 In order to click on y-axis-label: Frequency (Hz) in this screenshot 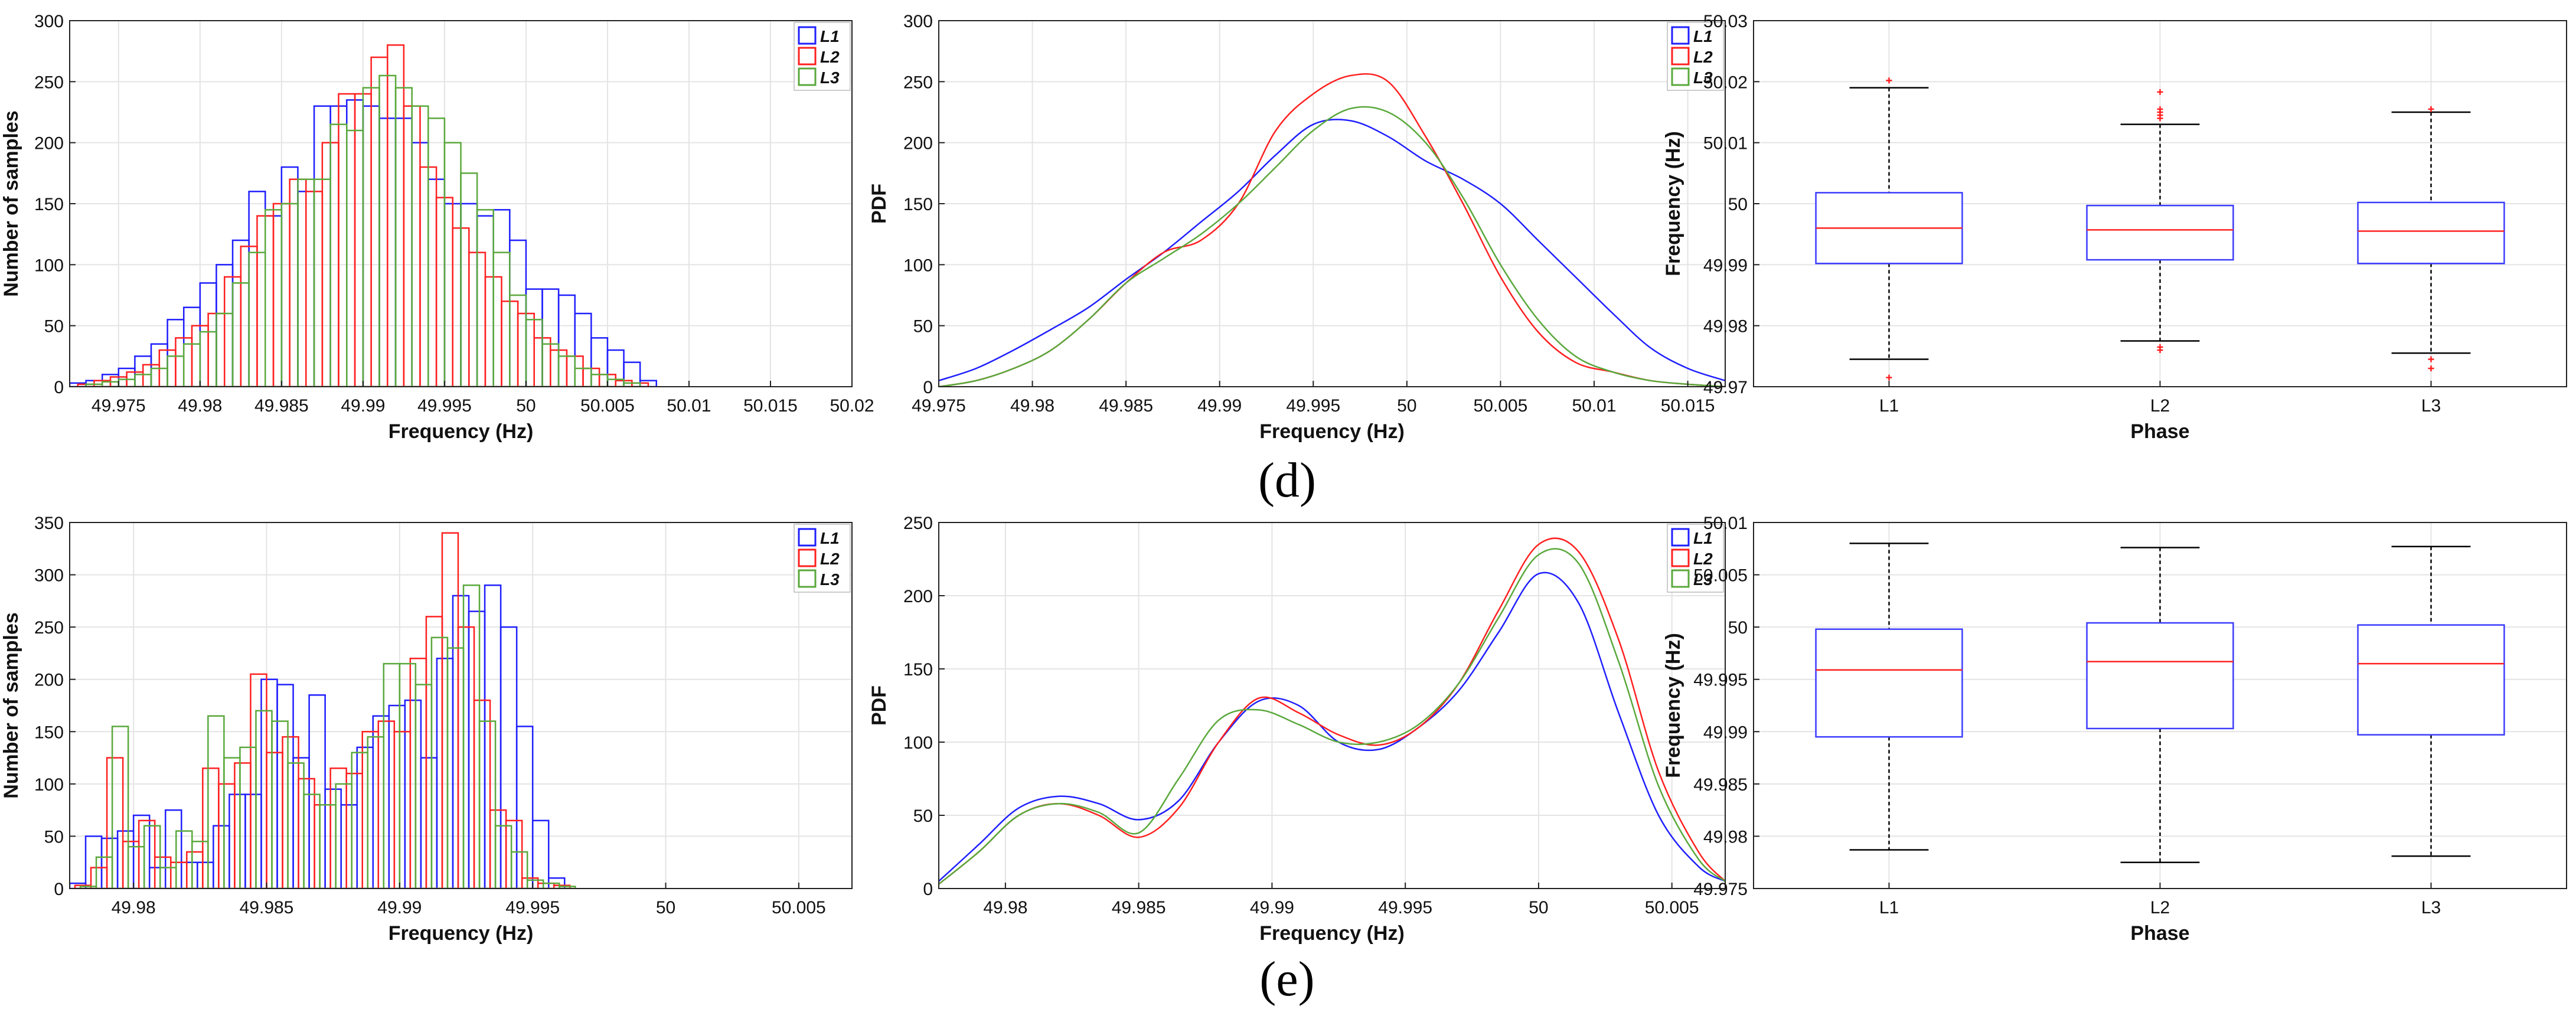, I will do `click(1673, 203)`.